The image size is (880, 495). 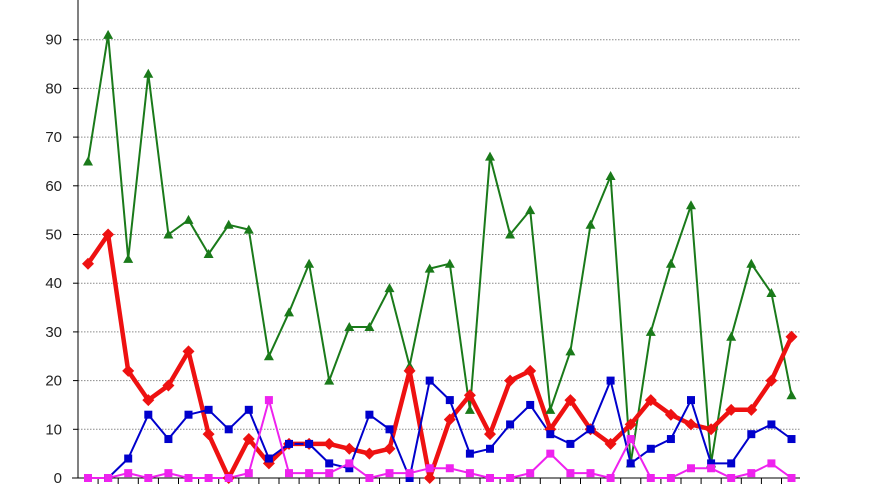 I want to click on y-tick-label: 70, so click(x=53, y=137).